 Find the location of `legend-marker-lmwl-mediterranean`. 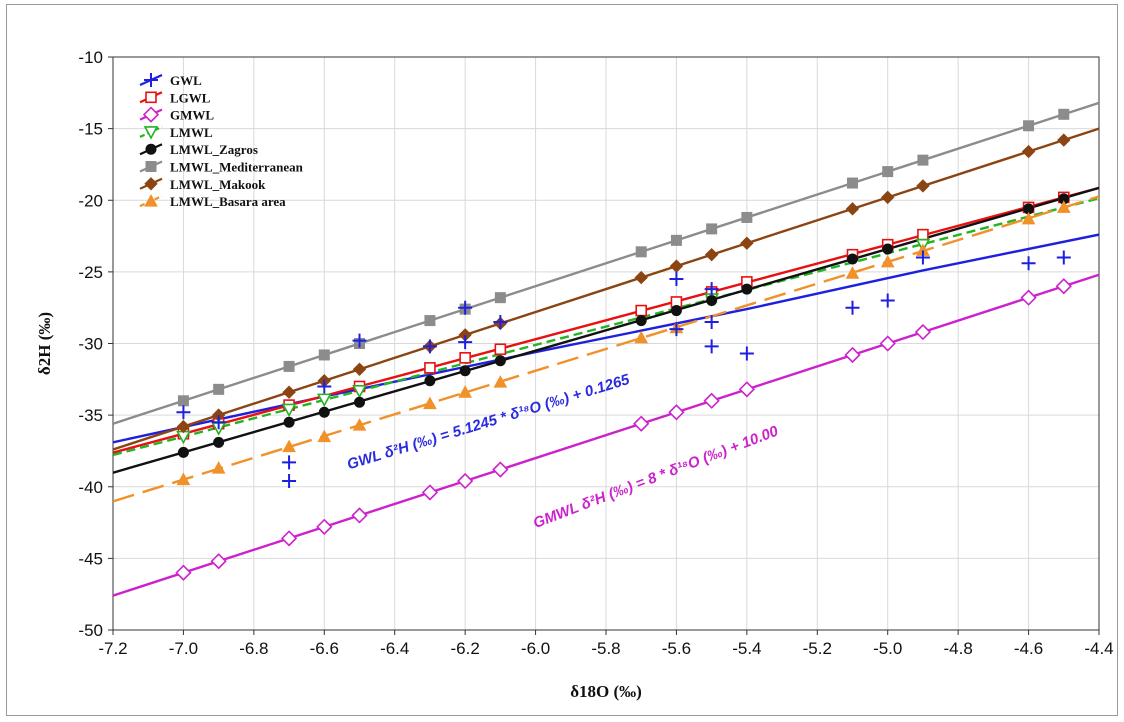

legend-marker-lmwl-mediterranean is located at coordinates (151, 166).